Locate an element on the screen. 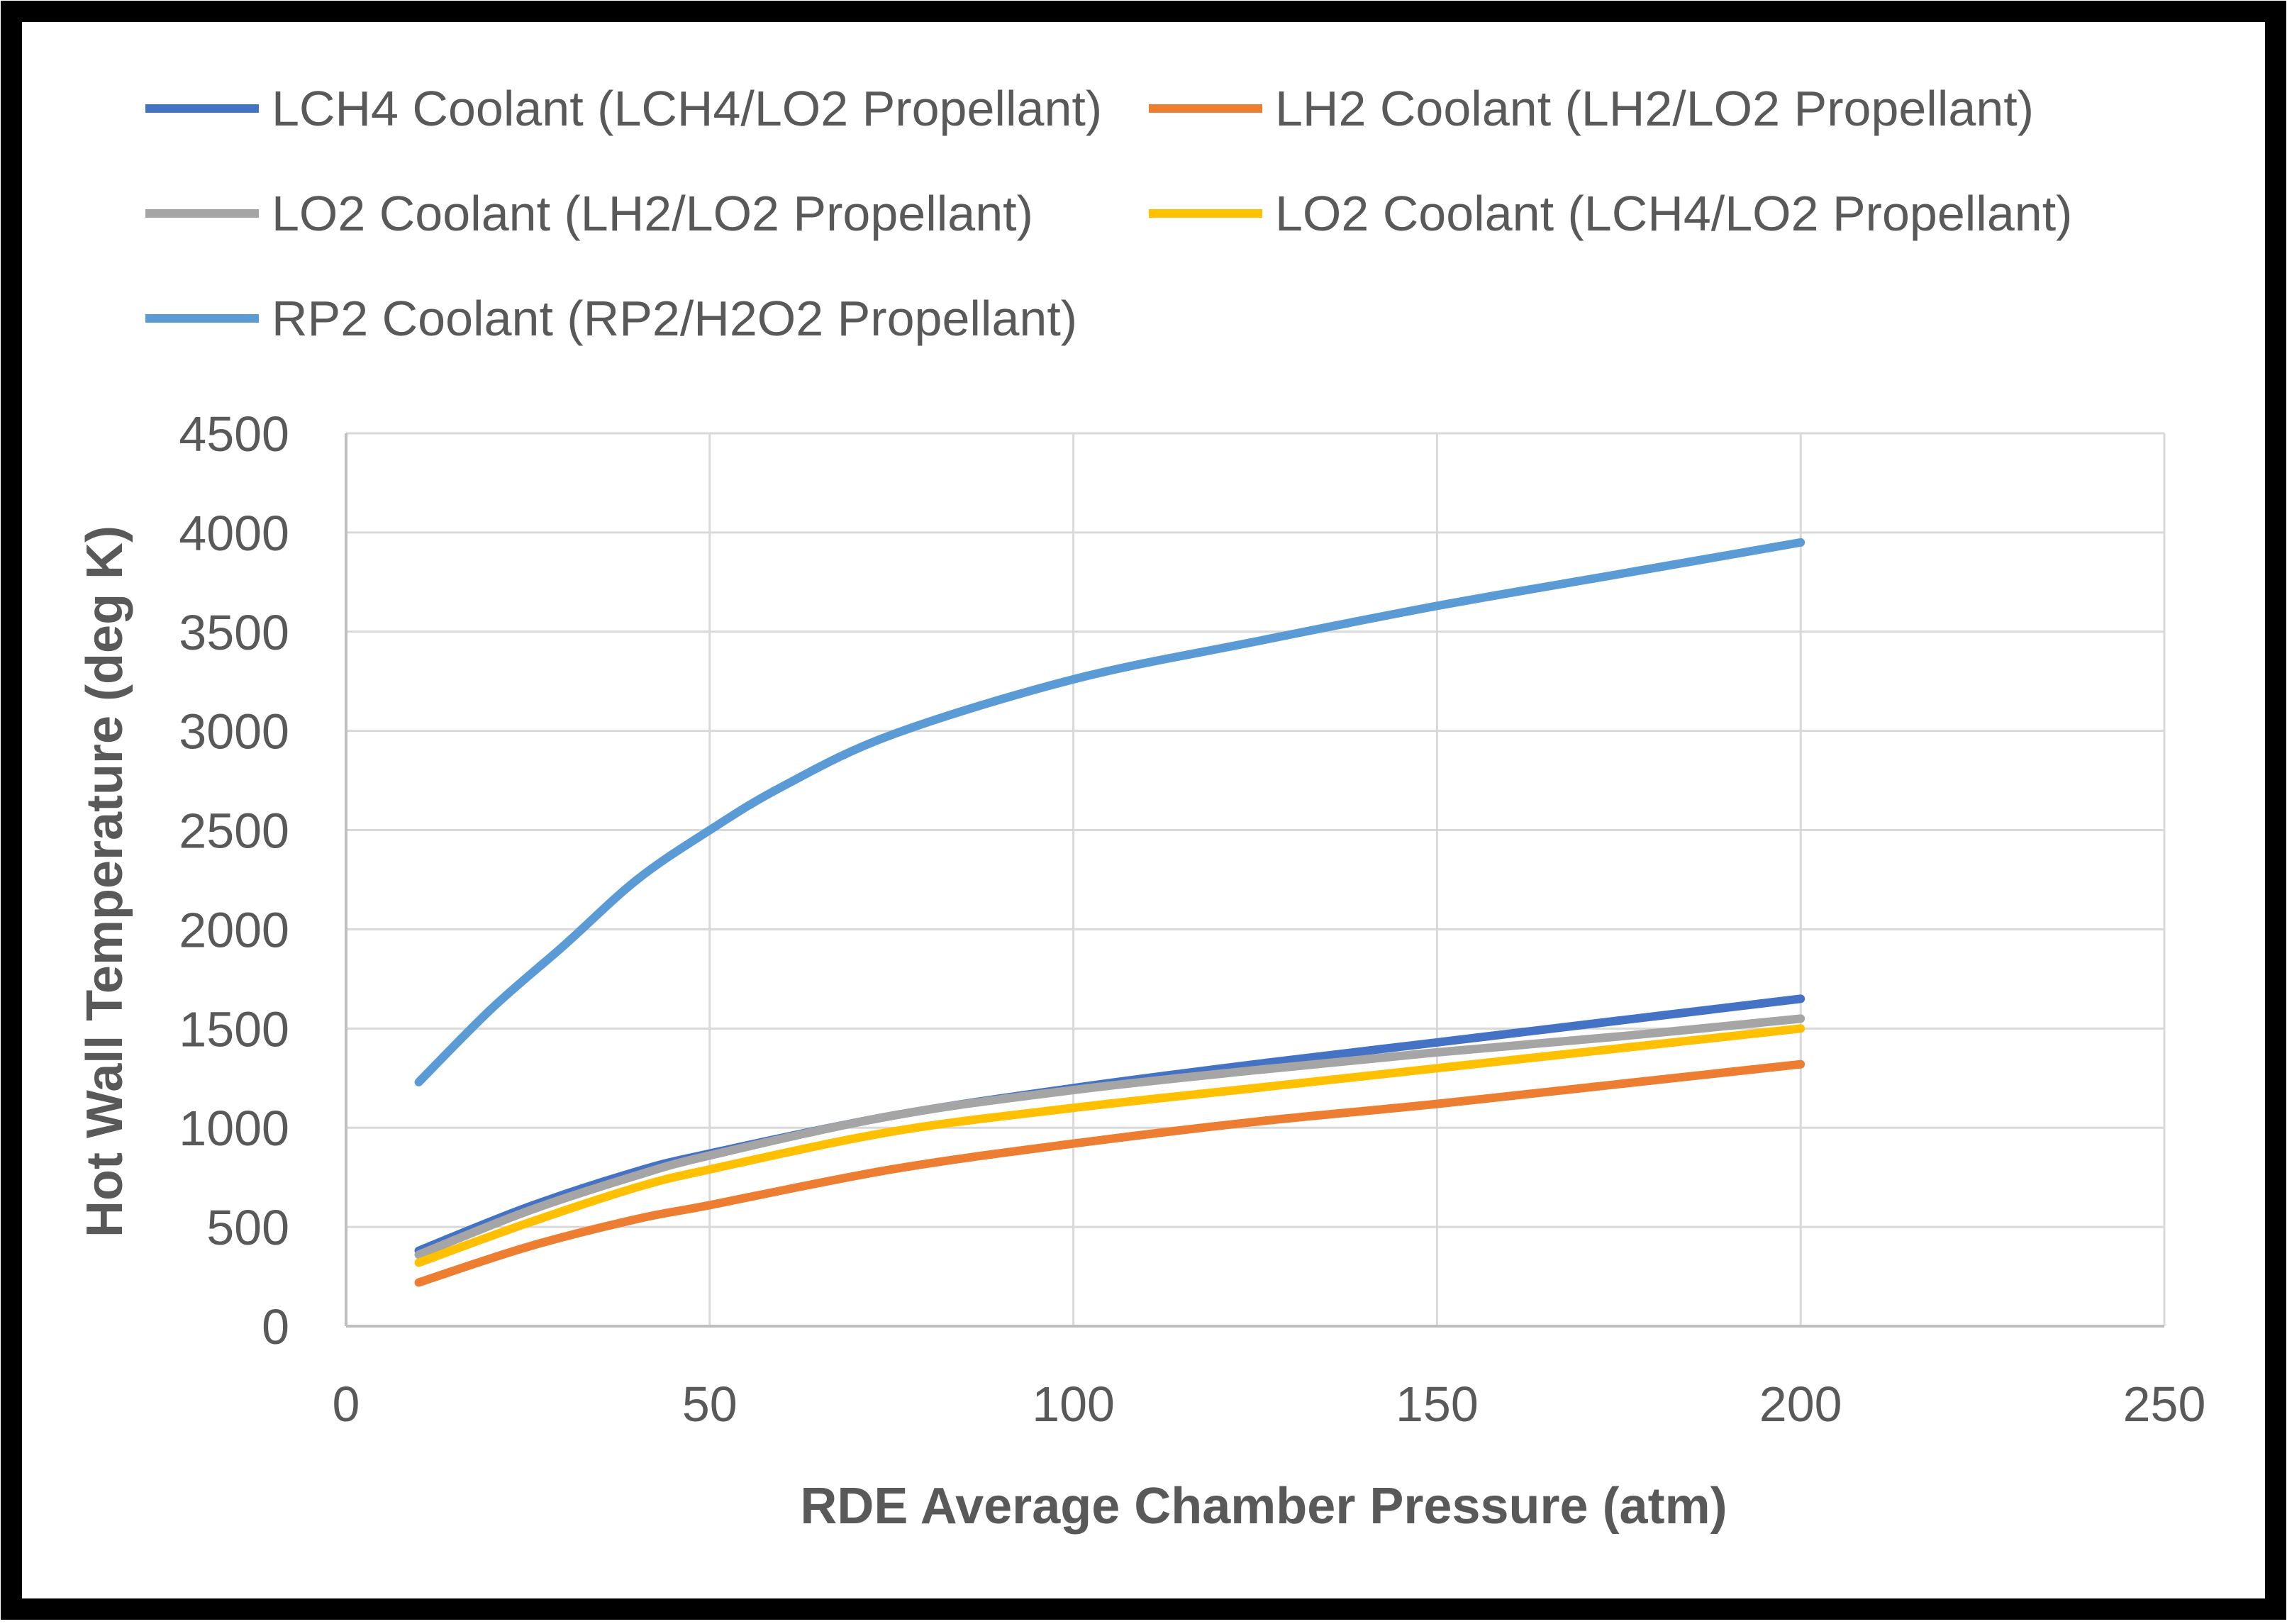  y-axis-title: Hot Wall Temperature (deg K) is located at coordinates (105, 881).